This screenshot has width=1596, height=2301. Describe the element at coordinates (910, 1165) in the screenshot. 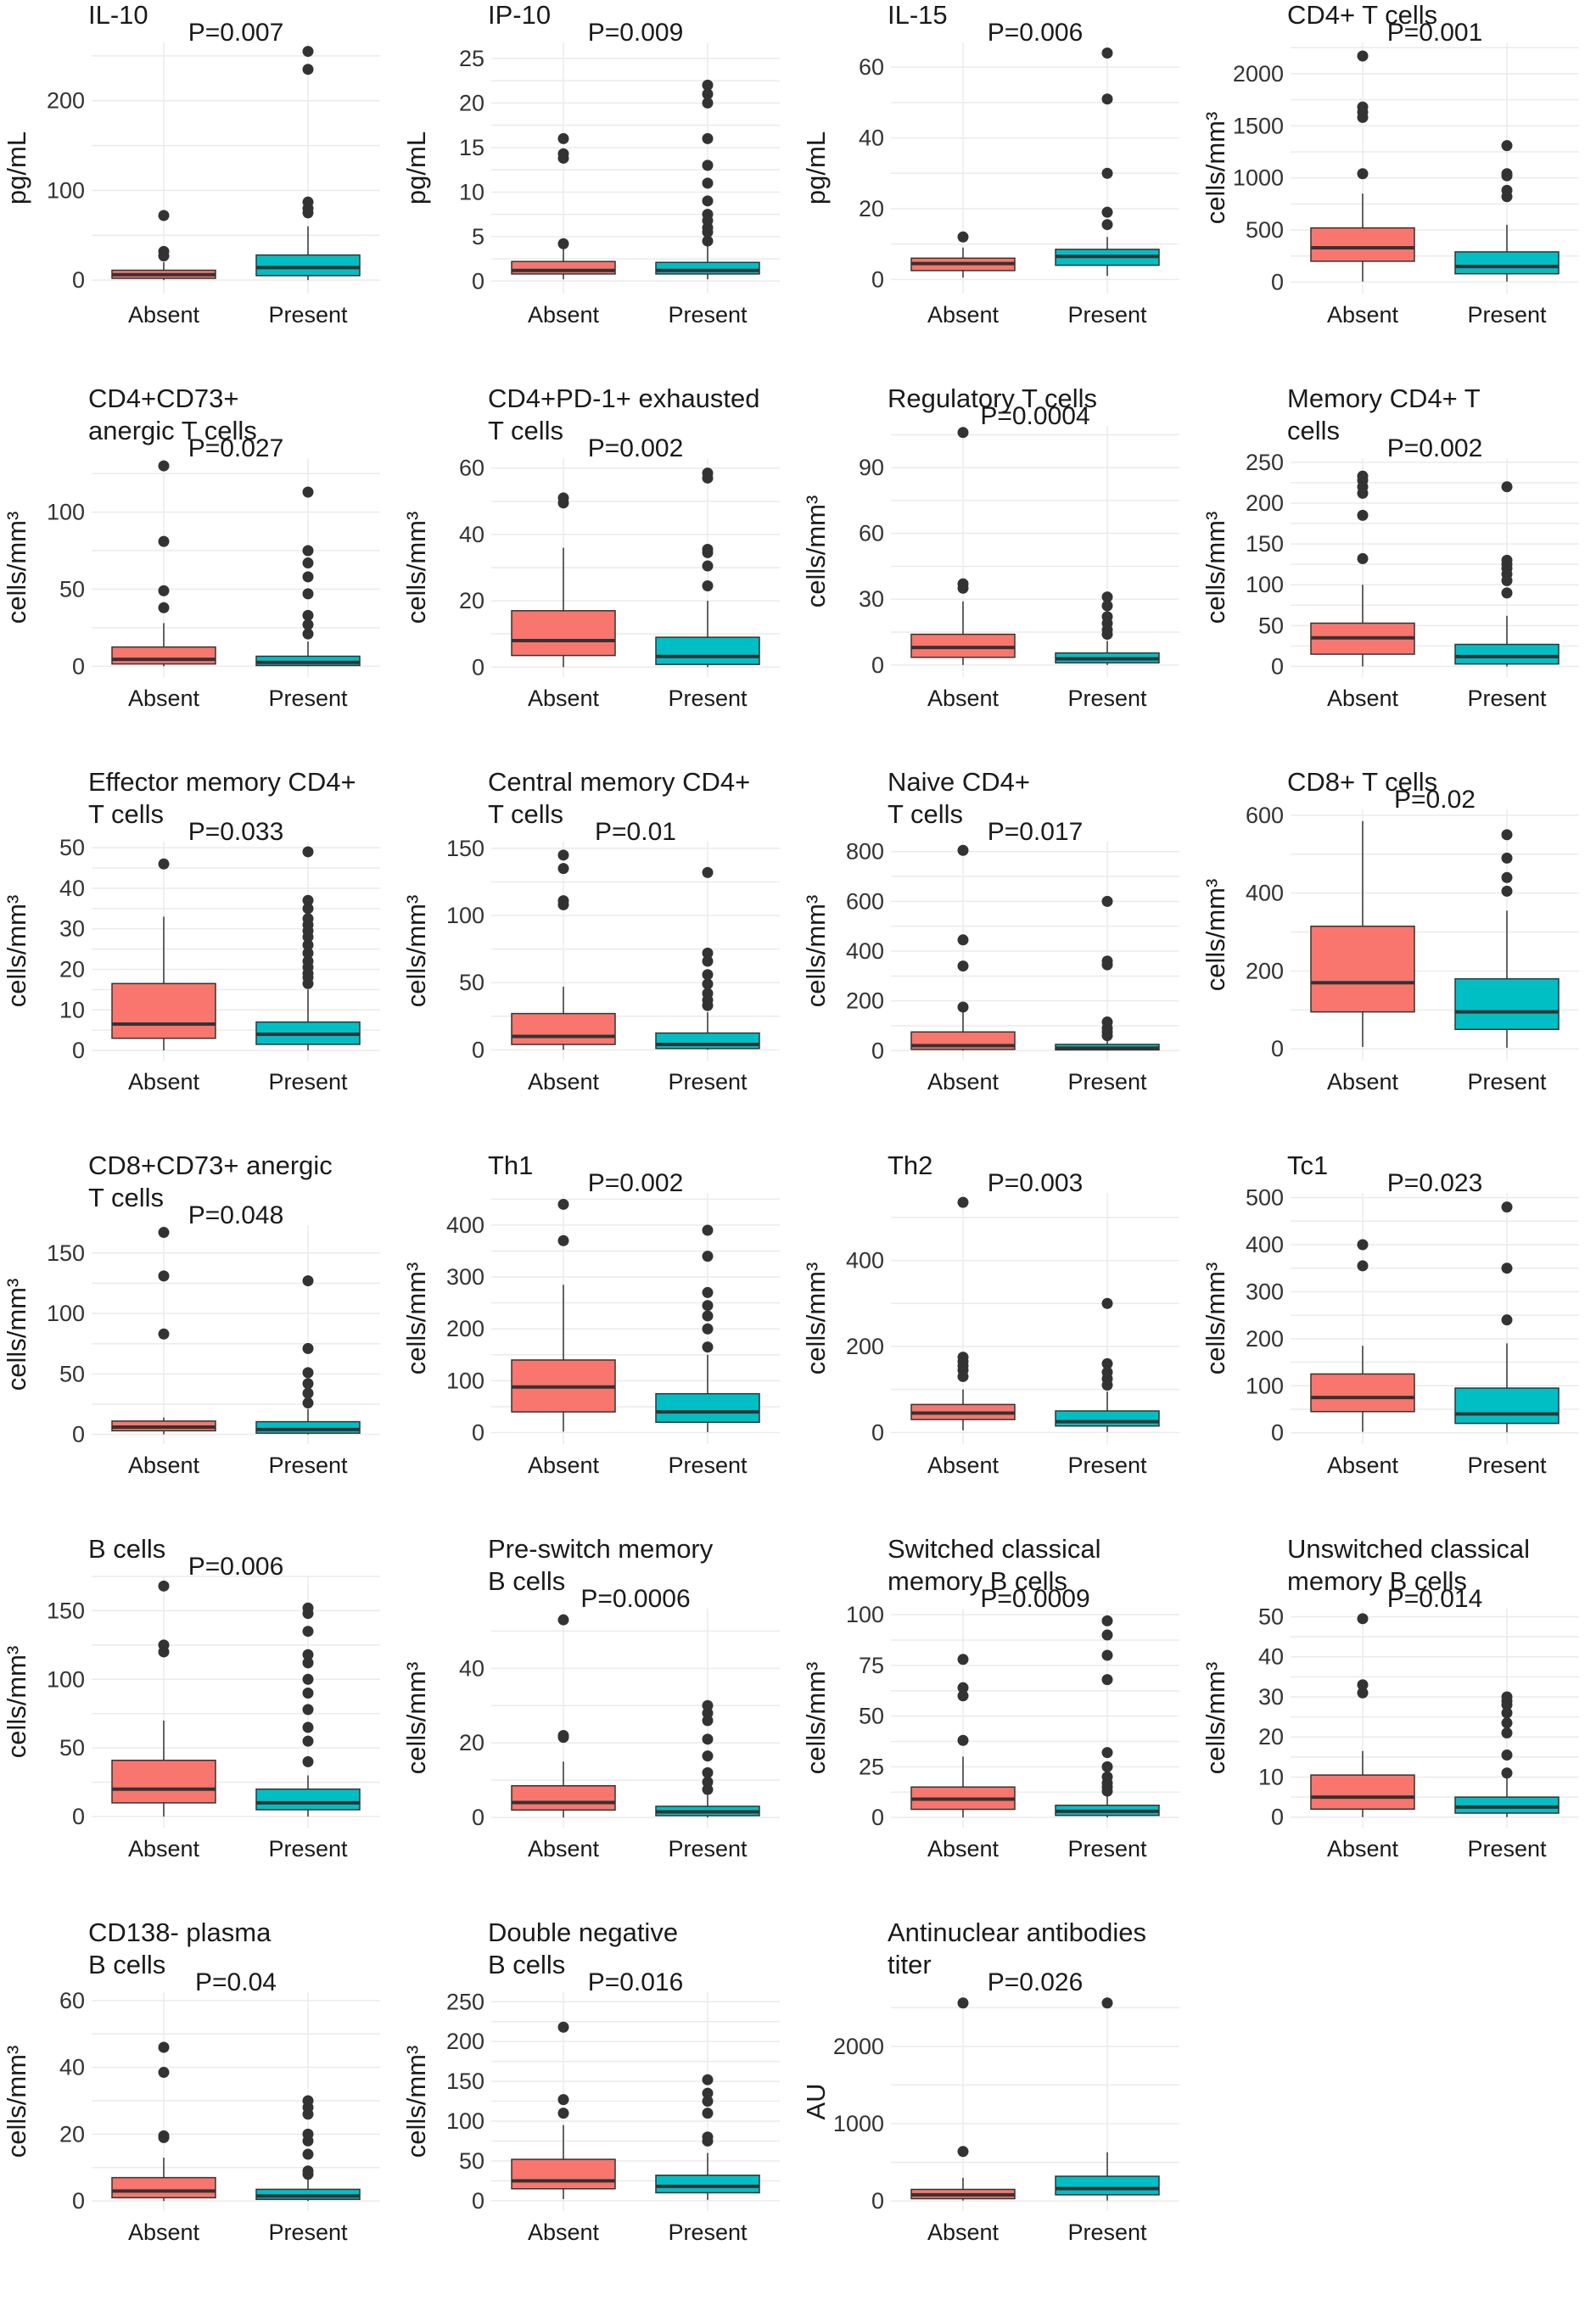

I see `panel-title: Th2` at that location.